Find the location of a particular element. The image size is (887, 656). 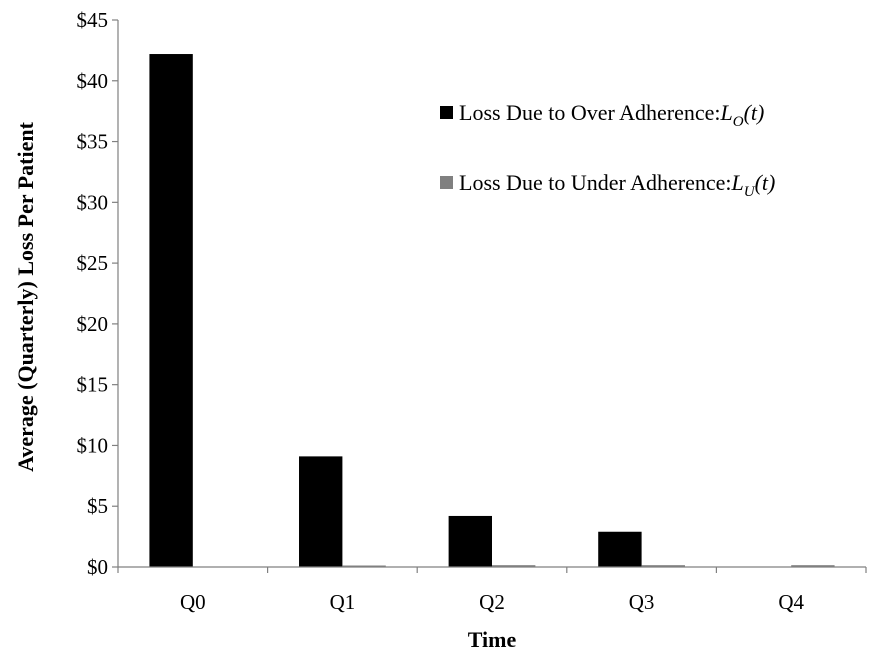

y-tick-label: $35 is located at coordinates (93, 142).